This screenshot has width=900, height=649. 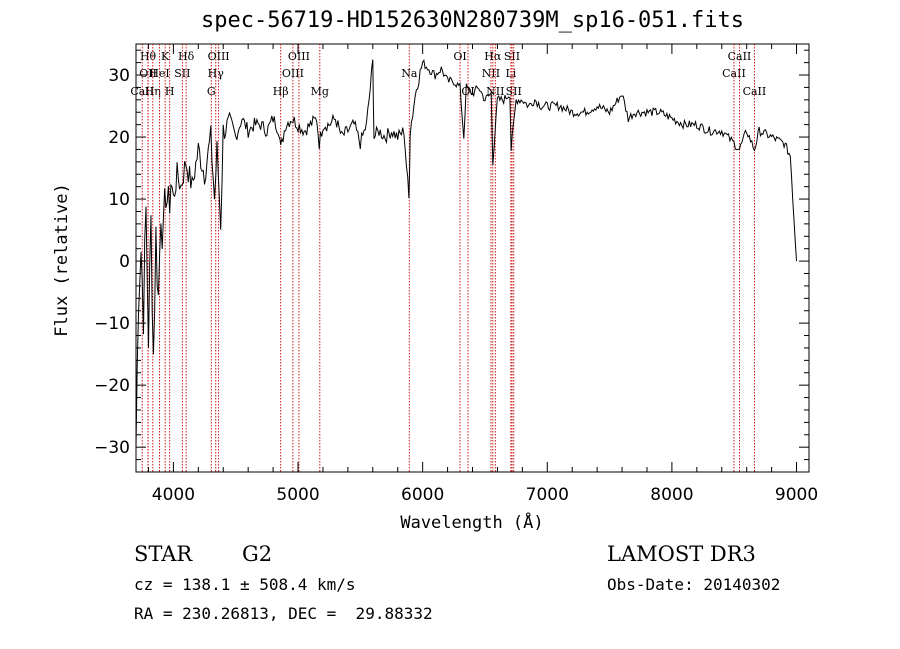 What do you see at coordinates (165, 56) in the screenshot?
I see `spectral-line-label: K` at bounding box center [165, 56].